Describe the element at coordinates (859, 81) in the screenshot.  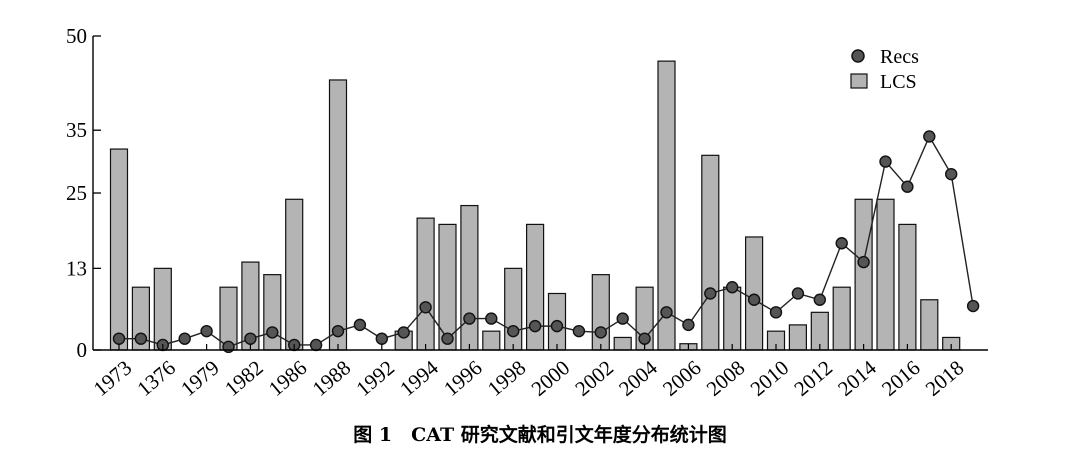
I see `legend-lcs-swatch` at that location.